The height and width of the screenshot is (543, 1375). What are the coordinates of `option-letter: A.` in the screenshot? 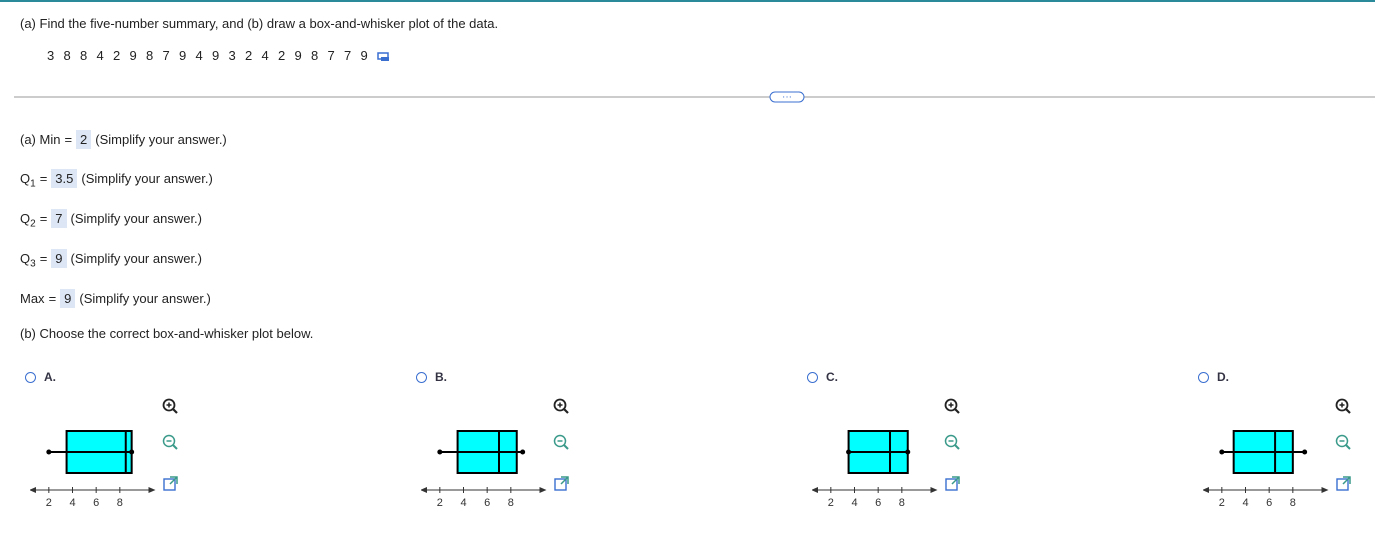 It's located at (50, 377).